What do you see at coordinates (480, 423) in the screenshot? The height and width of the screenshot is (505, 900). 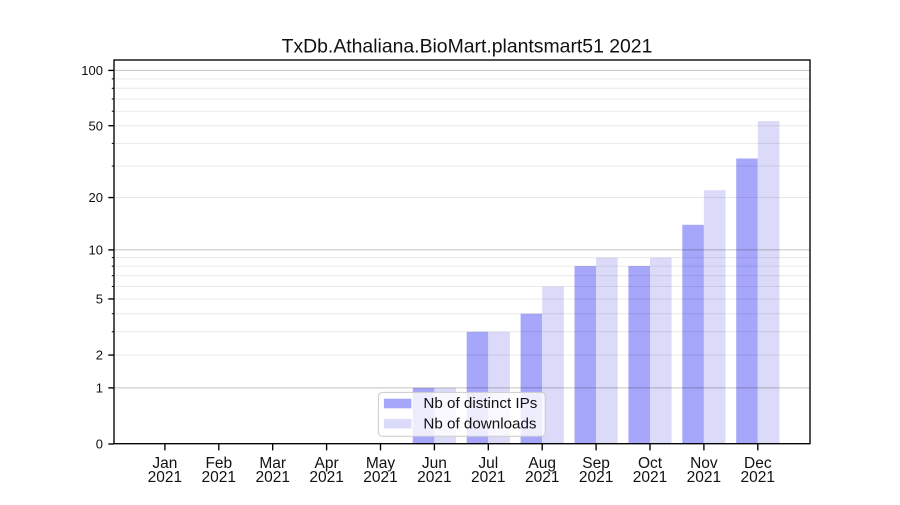 I see `svg-text: Nb of downloads` at bounding box center [480, 423].